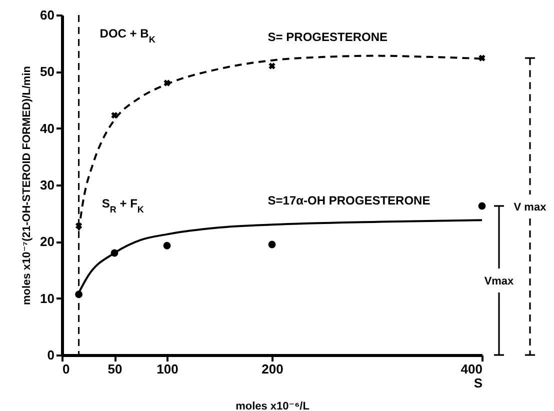 The height and width of the screenshot is (411, 554). What do you see at coordinates (499, 281) in the screenshot?
I see `text: Vmax` at bounding box center [499, 281].